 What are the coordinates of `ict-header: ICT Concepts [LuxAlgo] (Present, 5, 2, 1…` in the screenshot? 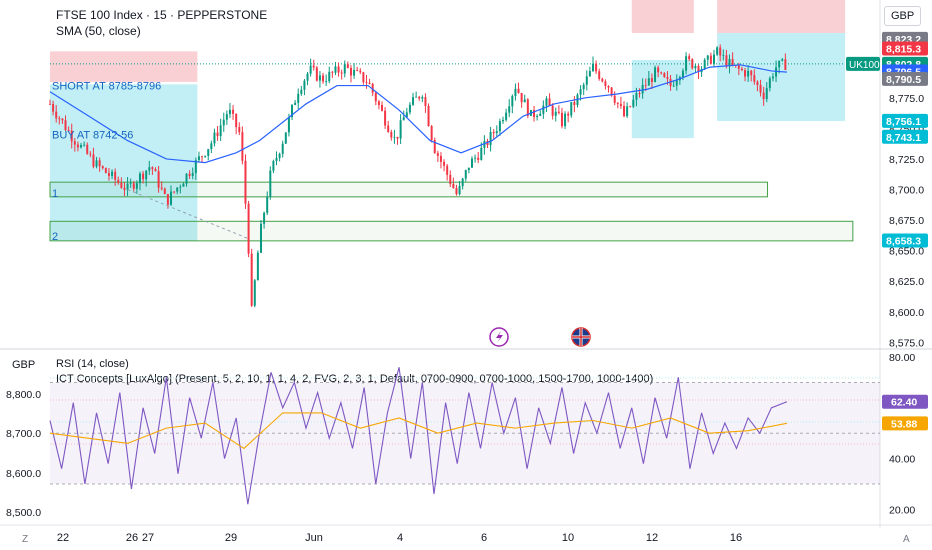 It's located at (355, 379).